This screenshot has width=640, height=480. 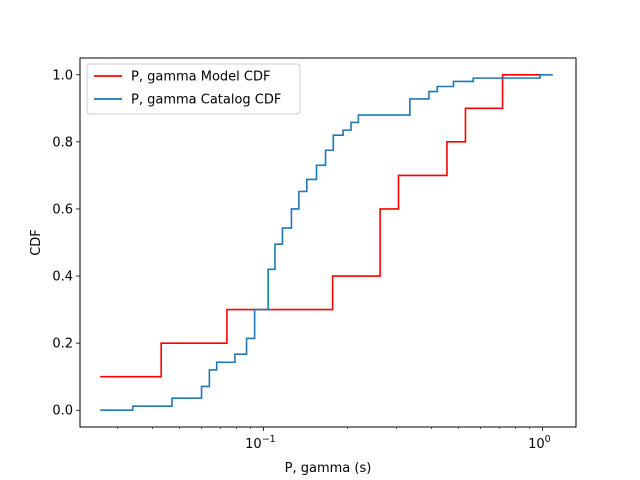 I want to click on legend: P, gamma Model CDF P, gamma Catalog CDF, so click(x=193, y=89).